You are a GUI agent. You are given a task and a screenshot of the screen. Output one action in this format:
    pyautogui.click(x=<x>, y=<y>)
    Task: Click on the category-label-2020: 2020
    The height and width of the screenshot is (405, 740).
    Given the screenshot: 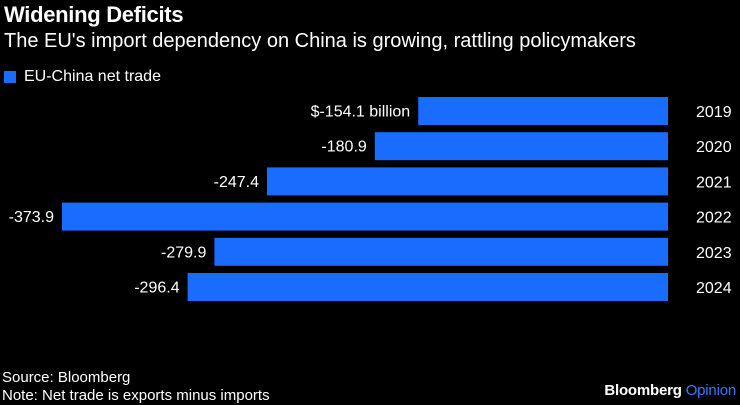 What is the action you would take?
    pyautogui.click(x=714, y=147)
    